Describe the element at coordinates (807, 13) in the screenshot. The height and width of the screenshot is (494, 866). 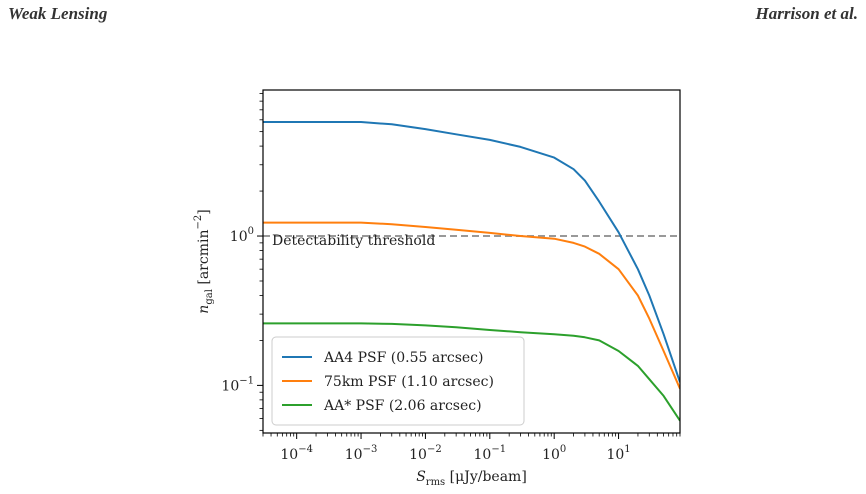
I see `running-header-right: Harrison et al.` at that location.